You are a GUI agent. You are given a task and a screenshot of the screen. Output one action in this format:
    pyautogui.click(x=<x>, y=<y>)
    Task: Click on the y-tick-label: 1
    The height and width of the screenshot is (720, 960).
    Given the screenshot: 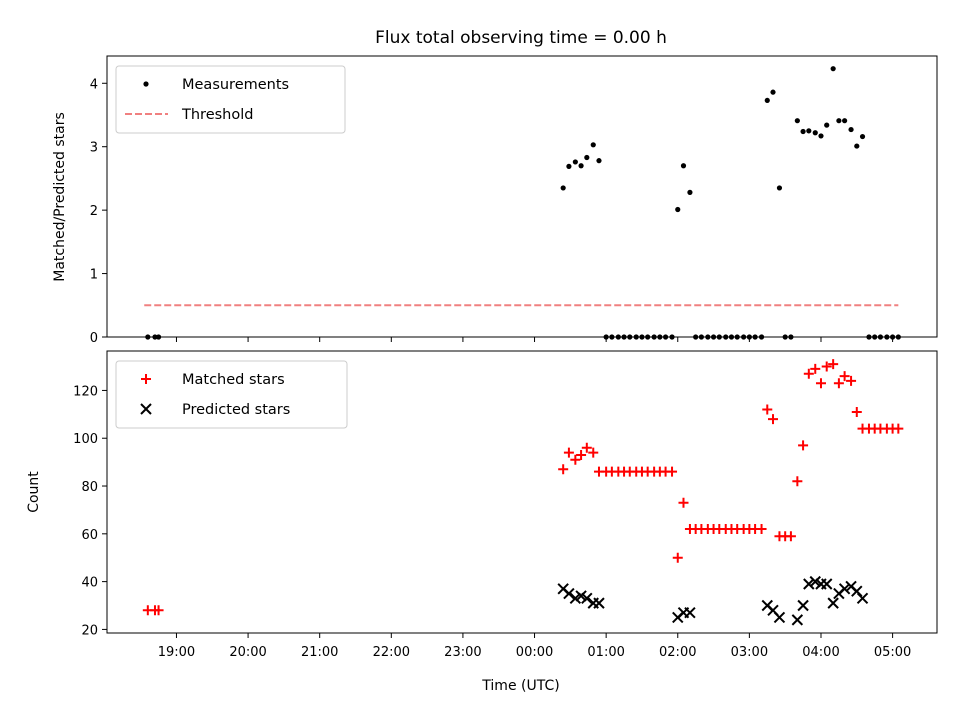 What is the action you would take?
    pyautogui.click(x=94, y=275)
    